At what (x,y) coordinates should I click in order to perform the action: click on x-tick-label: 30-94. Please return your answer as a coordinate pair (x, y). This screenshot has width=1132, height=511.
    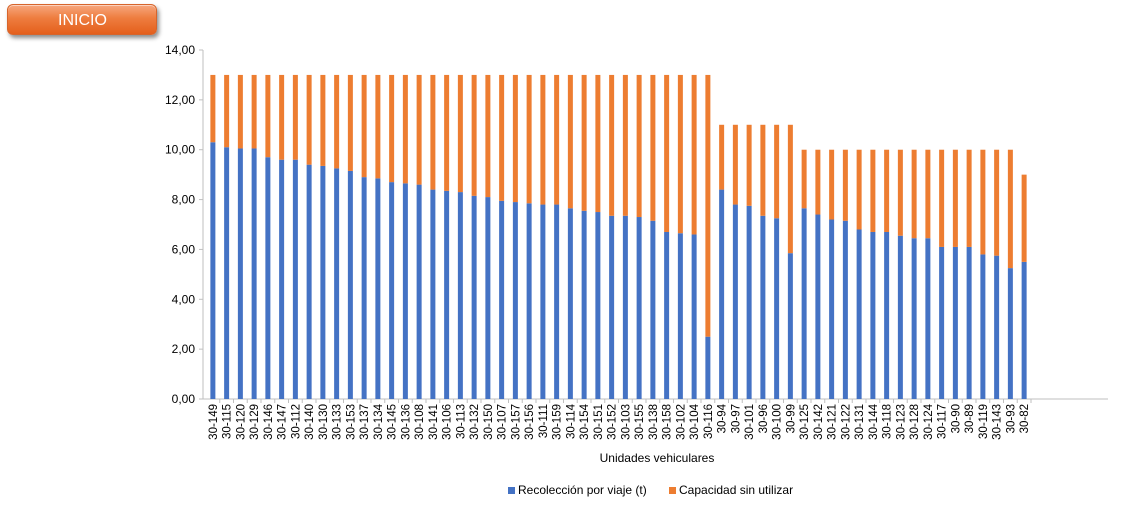
    Looking at the image, I should click on (723, 418).